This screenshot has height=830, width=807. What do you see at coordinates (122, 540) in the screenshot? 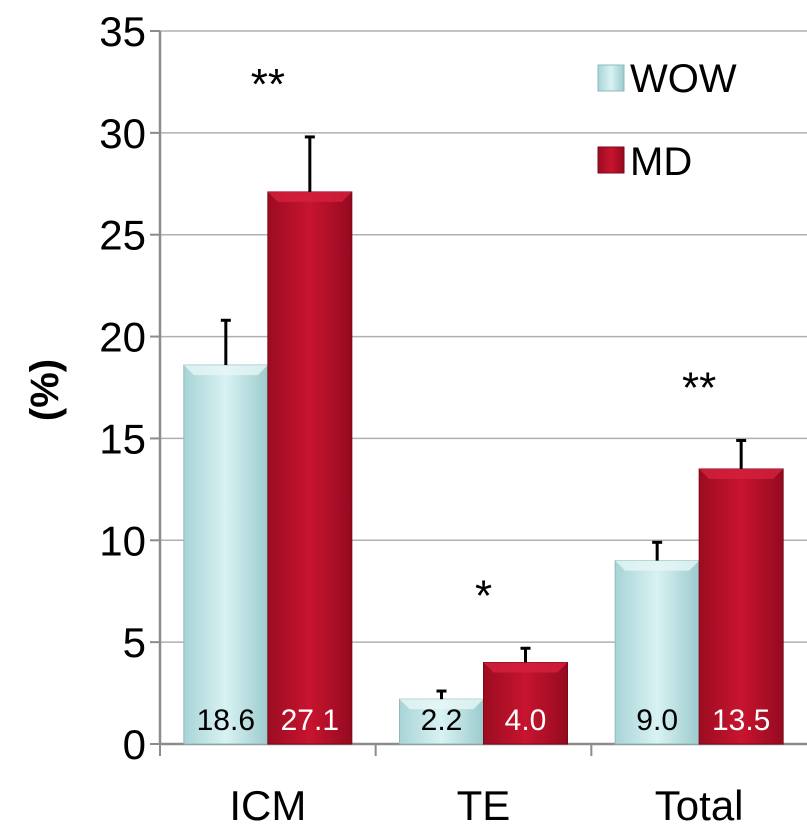
I see `y-tick-label: 10` at bounding box center [122, 540].